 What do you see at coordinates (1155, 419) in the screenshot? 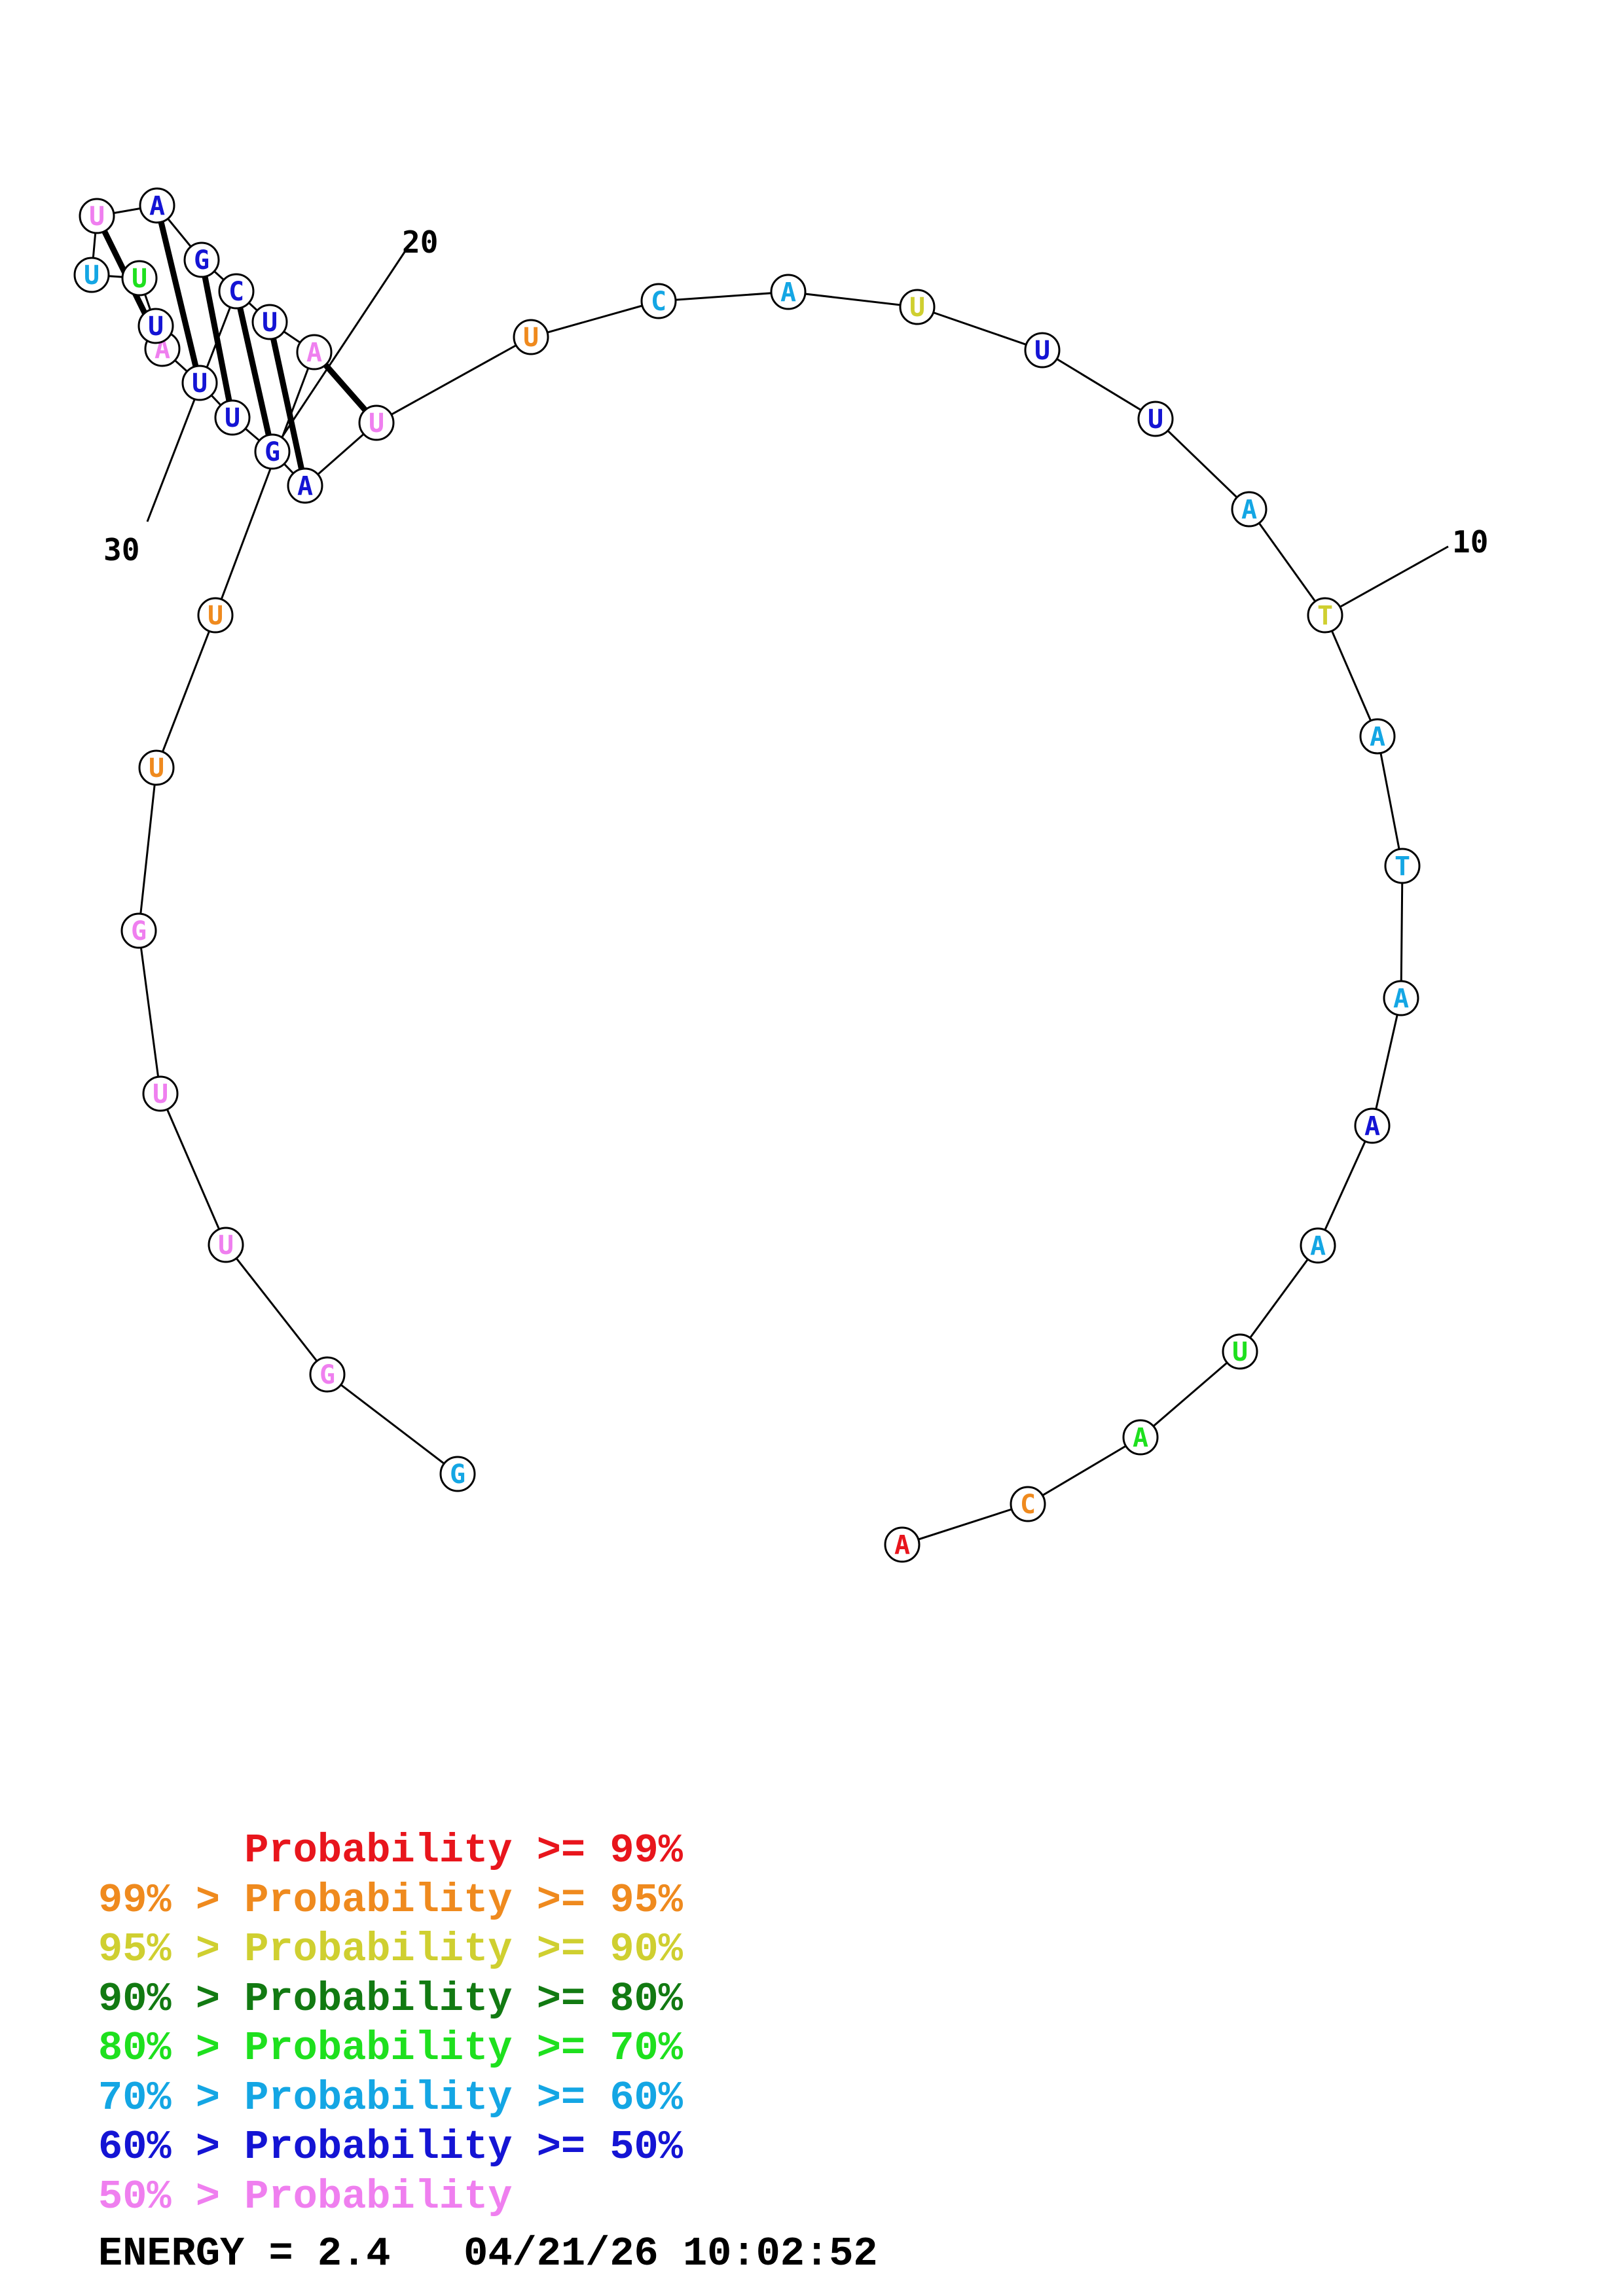
I see `nucleotide-12: U` at bounding box center [1155, 419].